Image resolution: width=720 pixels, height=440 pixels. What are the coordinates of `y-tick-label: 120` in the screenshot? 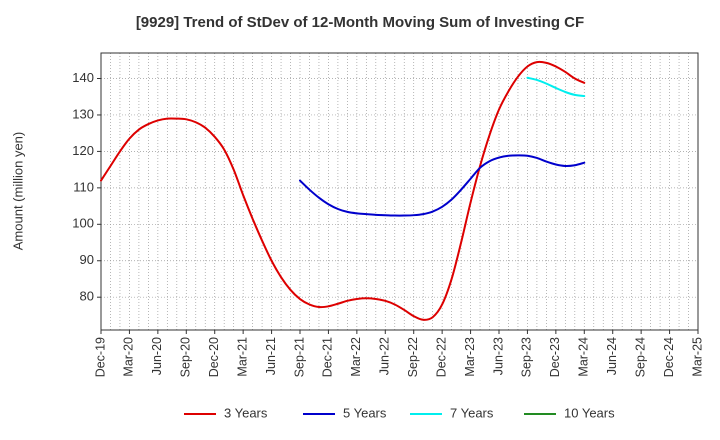 It's located at (83, 150).